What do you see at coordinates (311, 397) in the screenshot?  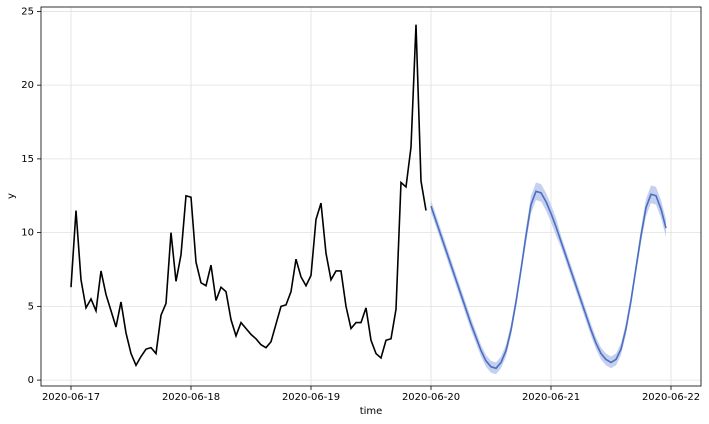 I see `x-tick-label: 2020-06-19` at bounding box center [311, 397].